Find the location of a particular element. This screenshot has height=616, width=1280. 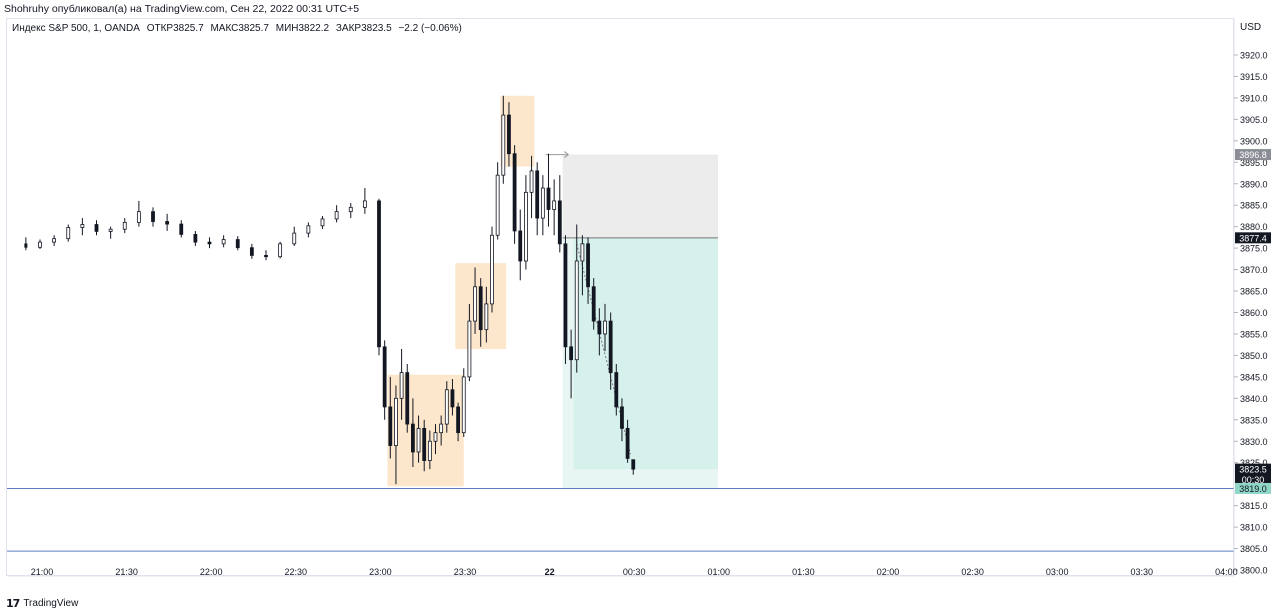

price-tick-label: 3900.0 is located at coordinates (1254, 141).